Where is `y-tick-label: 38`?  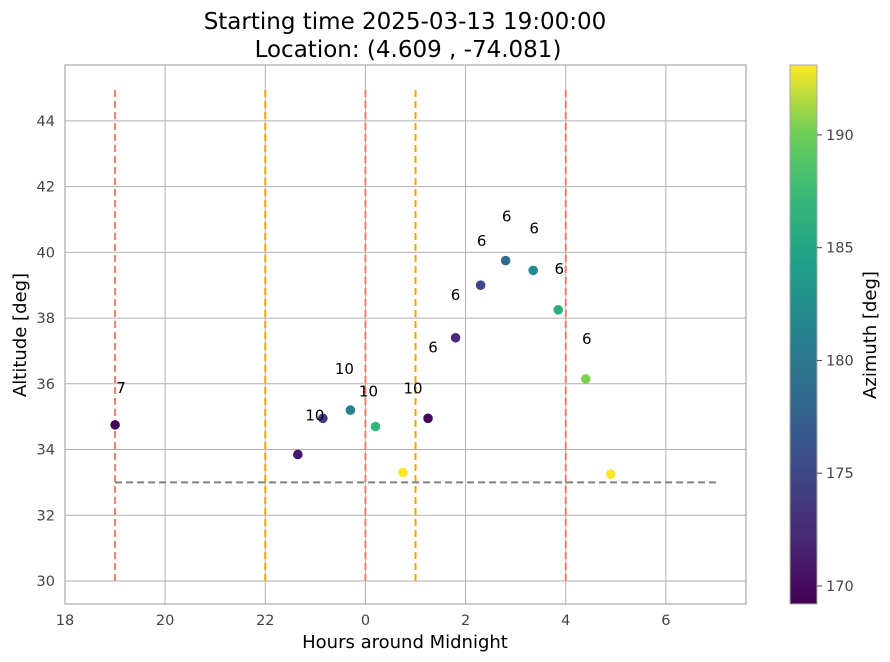
y-tick-label: 38 is located at coordinates (46, 319).